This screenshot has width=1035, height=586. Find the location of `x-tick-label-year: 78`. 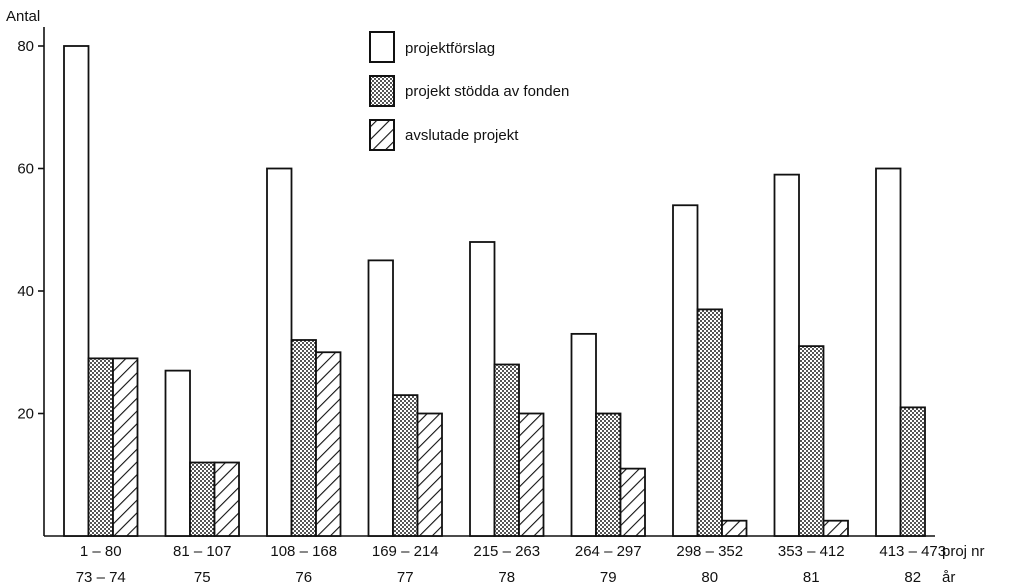

x-tick-label-year: 78 is located at coordinates (506, 577).